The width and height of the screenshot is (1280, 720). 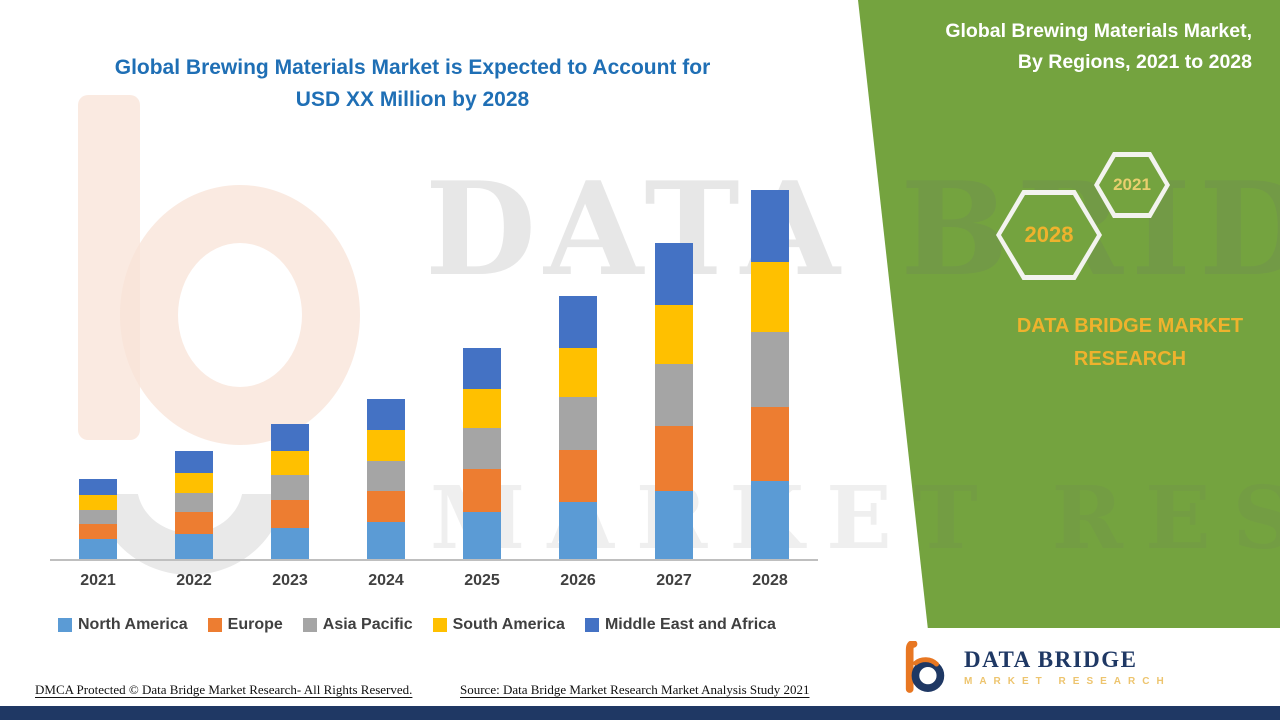 I want to click on legend-label: Europe, so click(x=255, y=624).